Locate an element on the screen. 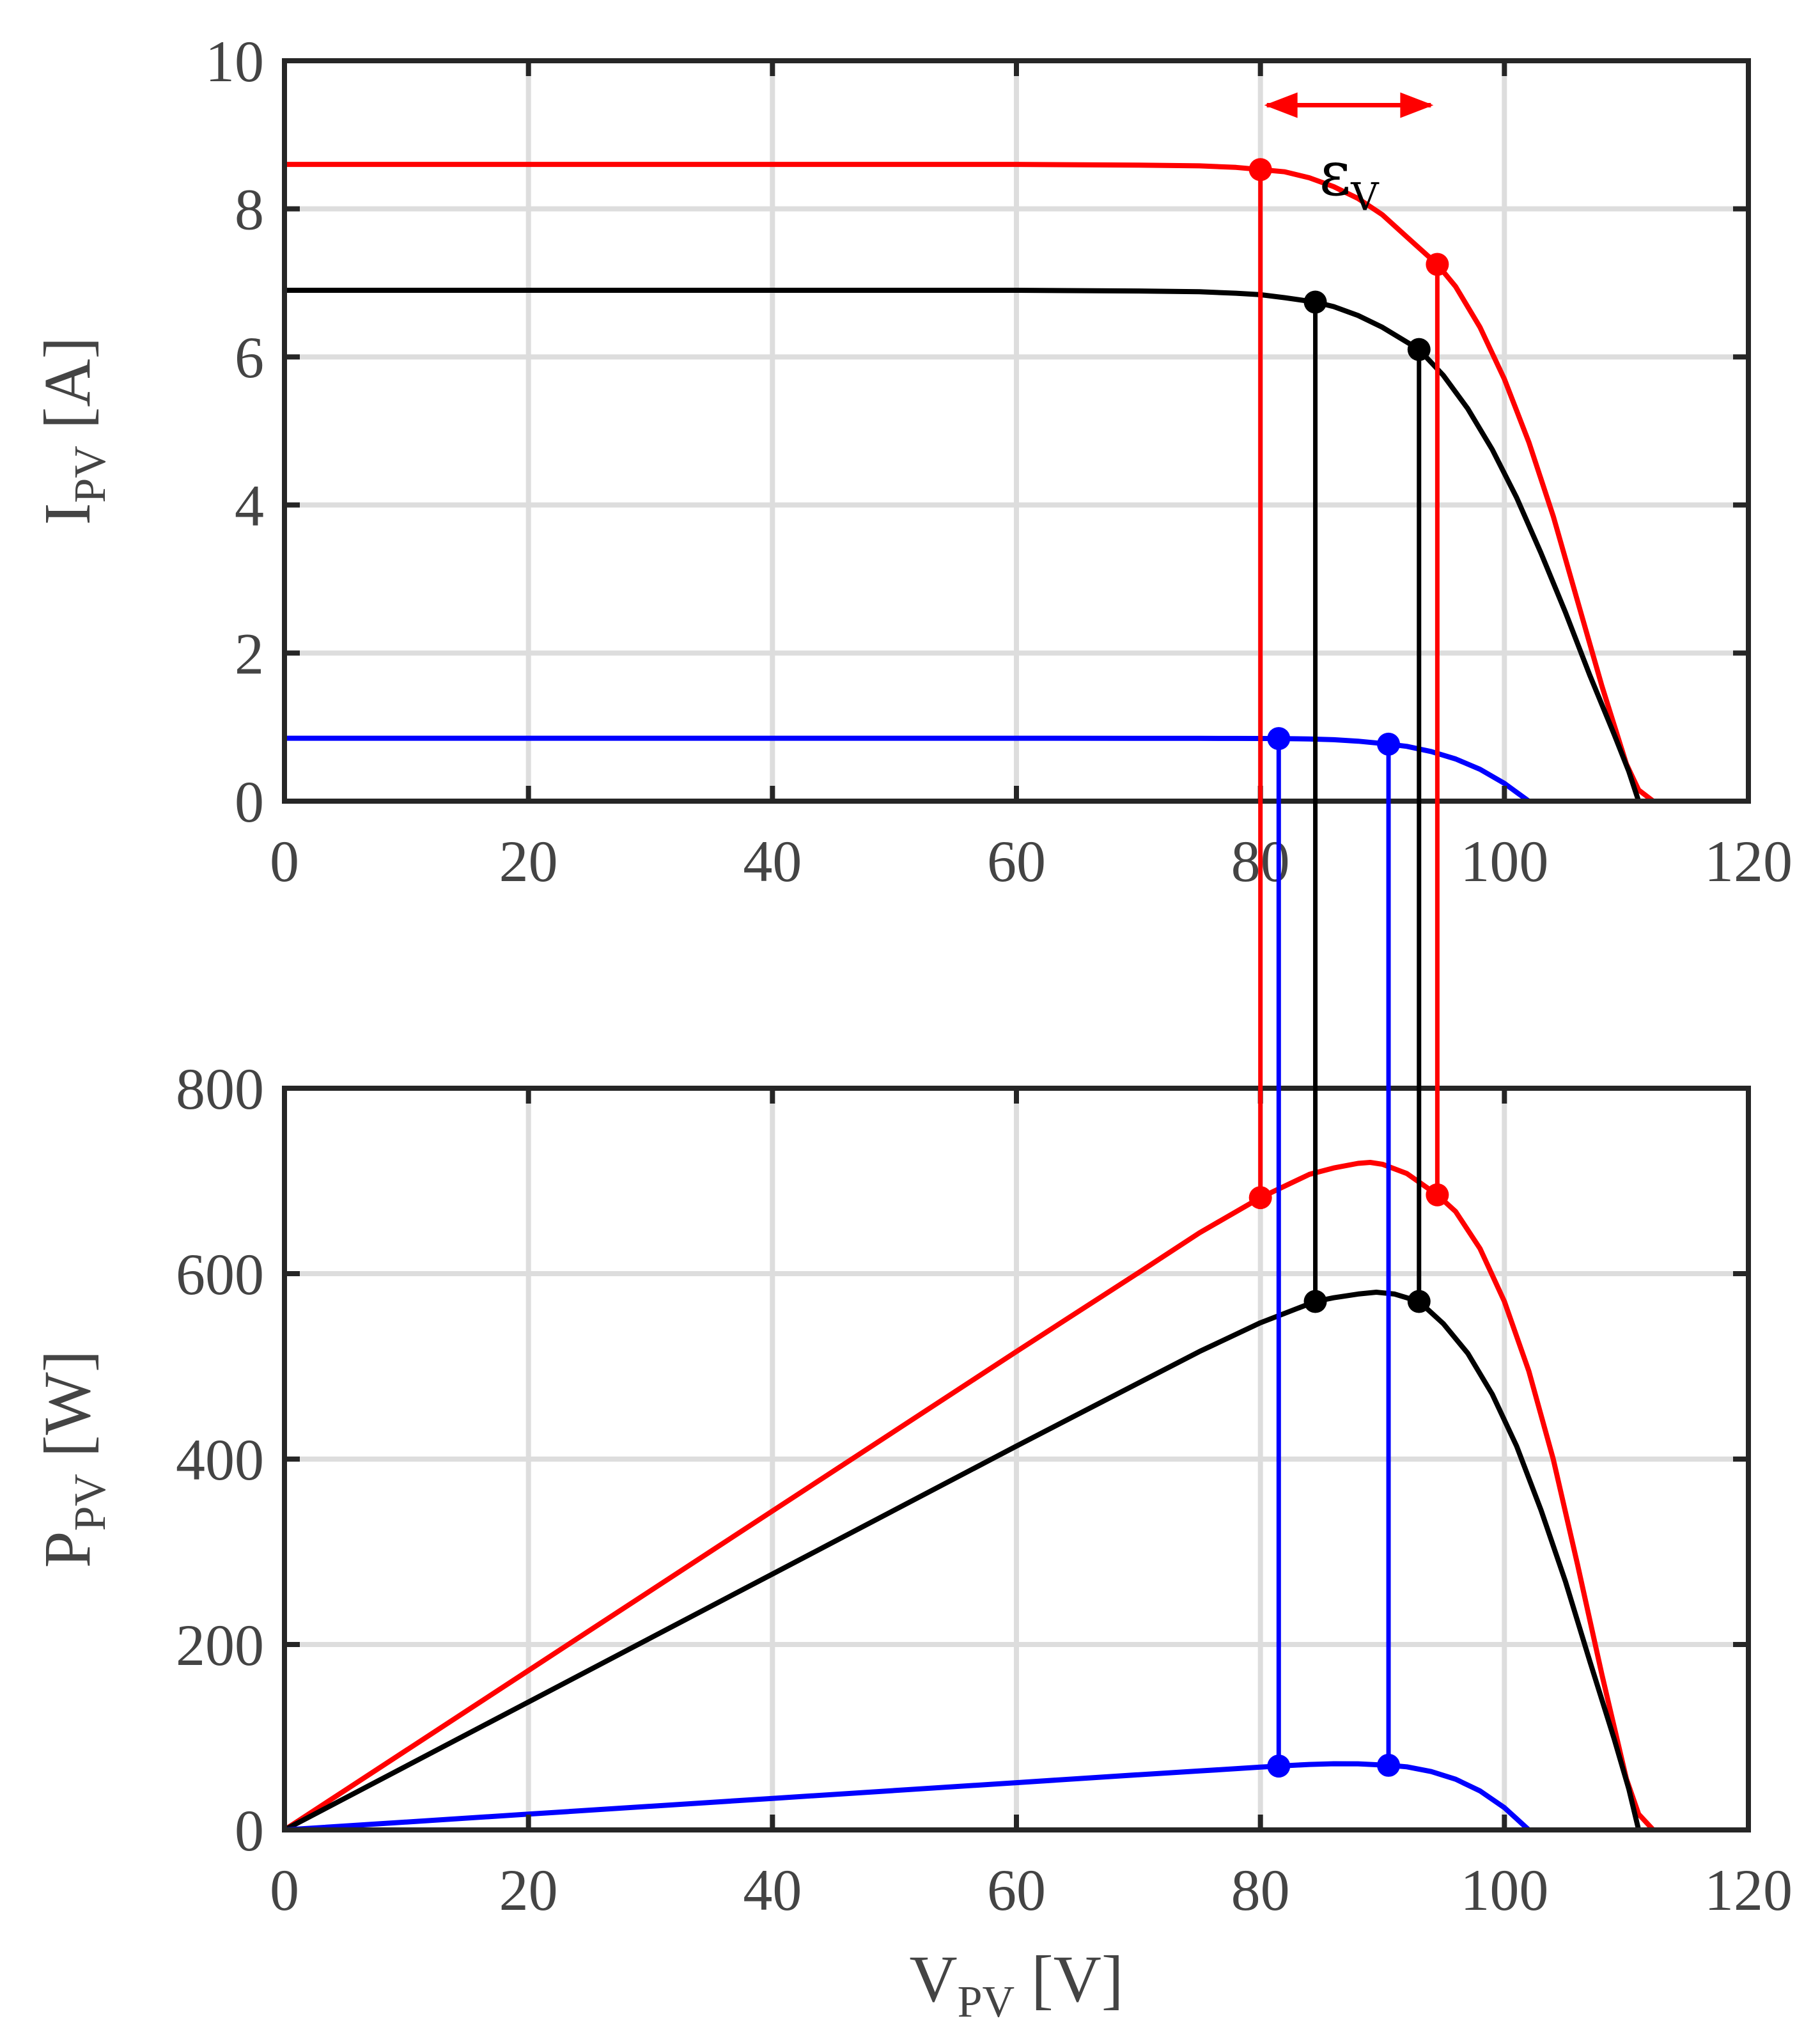 The image size is (1820, 2039). epsilon-subscript: V is located at coordinates (1365, 197).